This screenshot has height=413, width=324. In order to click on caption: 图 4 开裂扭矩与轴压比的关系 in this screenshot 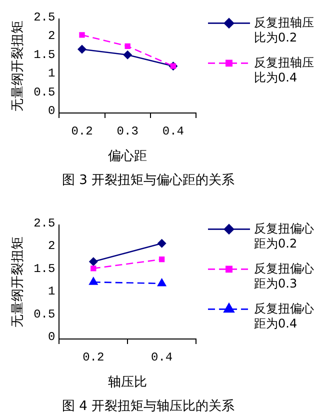, I will do `click(148, 405)`.